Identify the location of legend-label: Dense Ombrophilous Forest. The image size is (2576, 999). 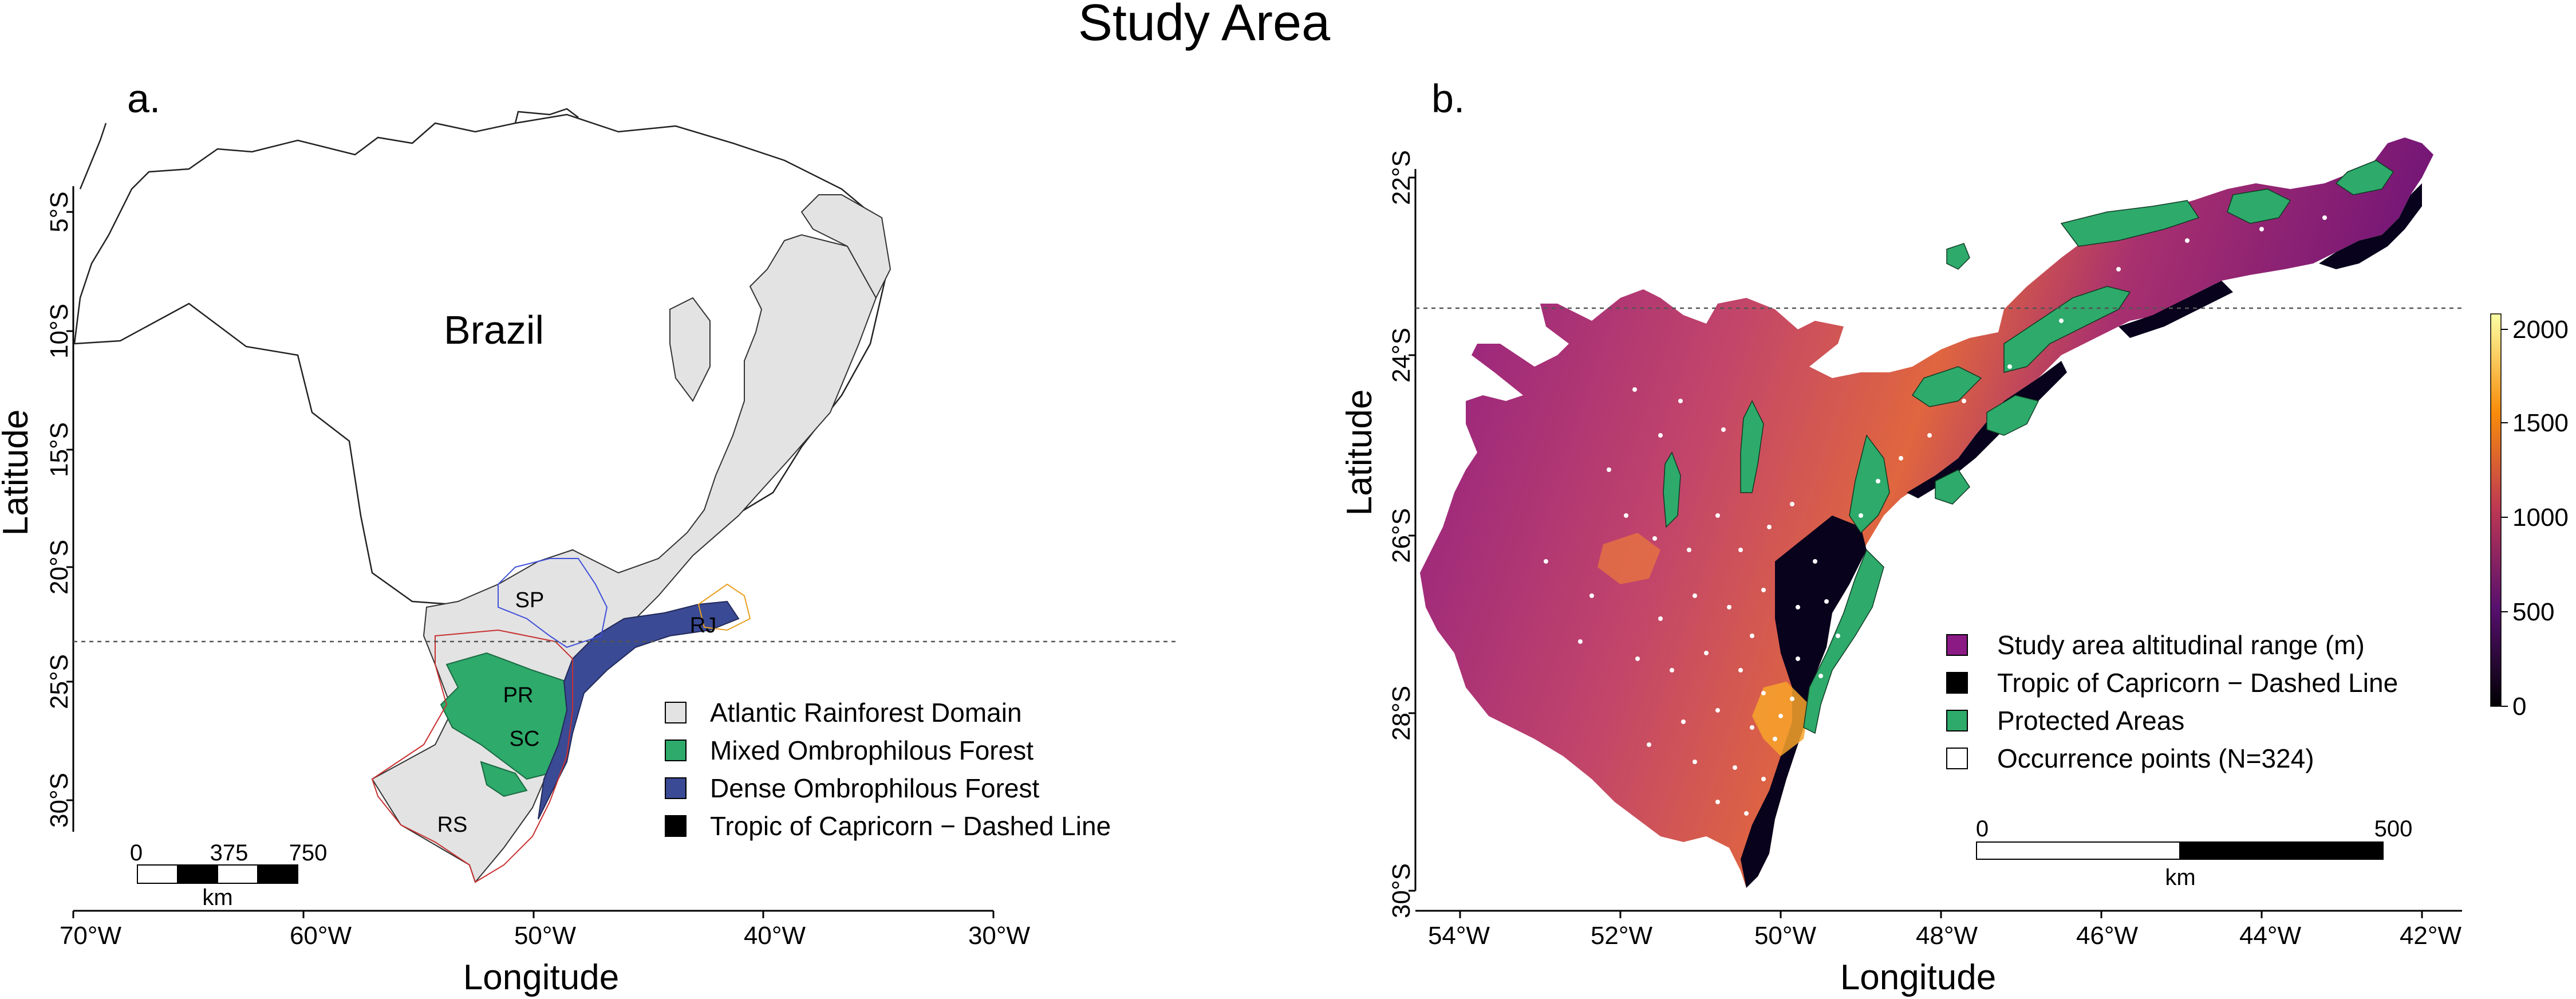
(874, 788).